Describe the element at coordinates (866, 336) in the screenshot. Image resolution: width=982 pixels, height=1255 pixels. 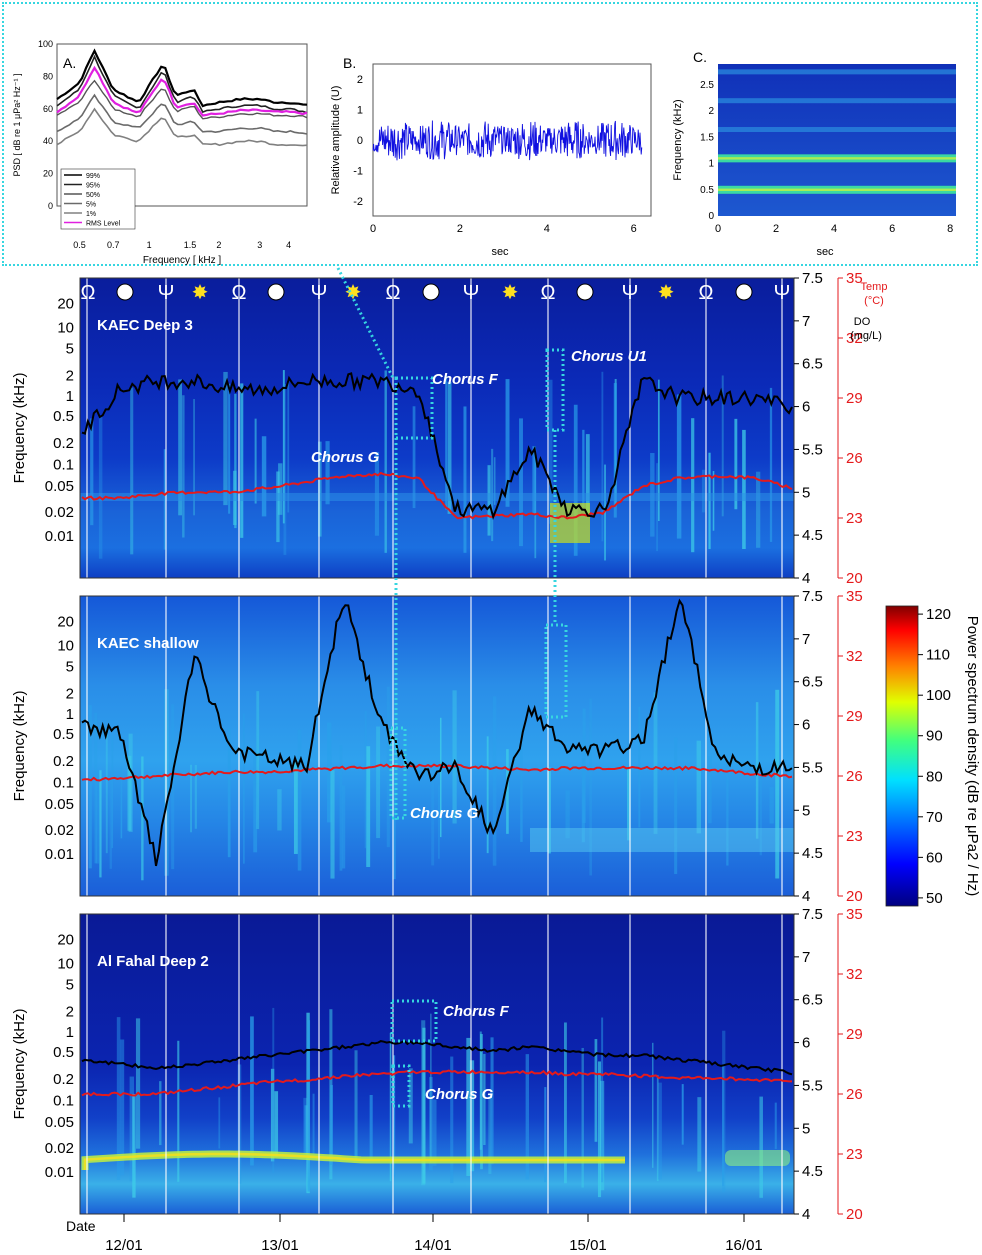
I see `do-axis-label-2: (mg/L)` at that location.